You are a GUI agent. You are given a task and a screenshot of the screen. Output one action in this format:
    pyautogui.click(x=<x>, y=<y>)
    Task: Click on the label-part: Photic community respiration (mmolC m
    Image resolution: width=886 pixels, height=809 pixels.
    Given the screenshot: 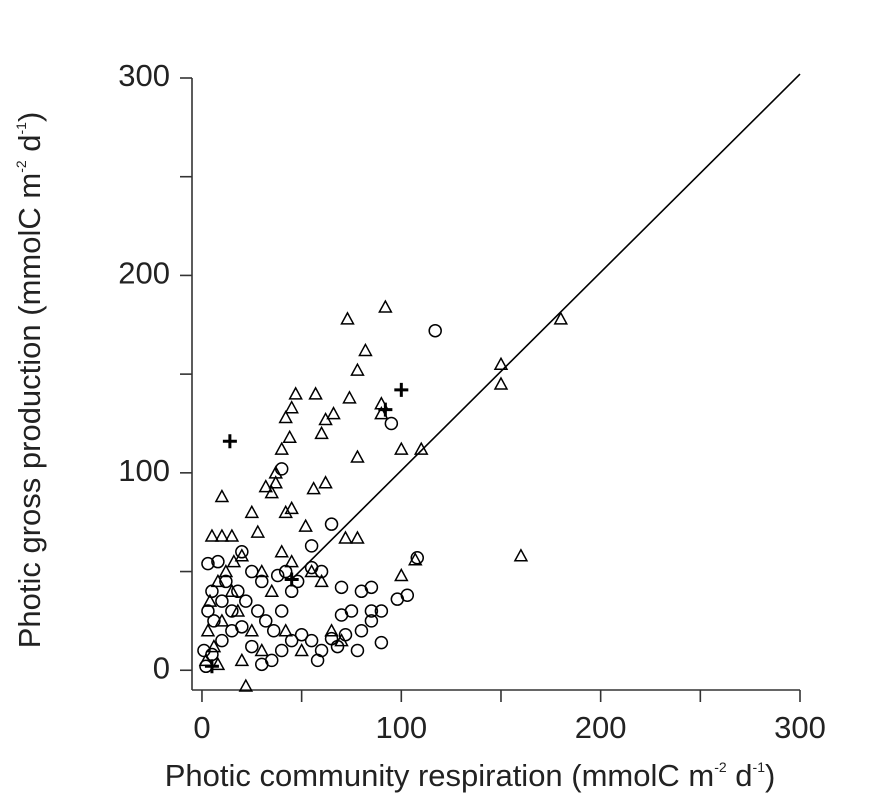 What is the action you would take?
    pyautogui.click(x=440, y=775)
    